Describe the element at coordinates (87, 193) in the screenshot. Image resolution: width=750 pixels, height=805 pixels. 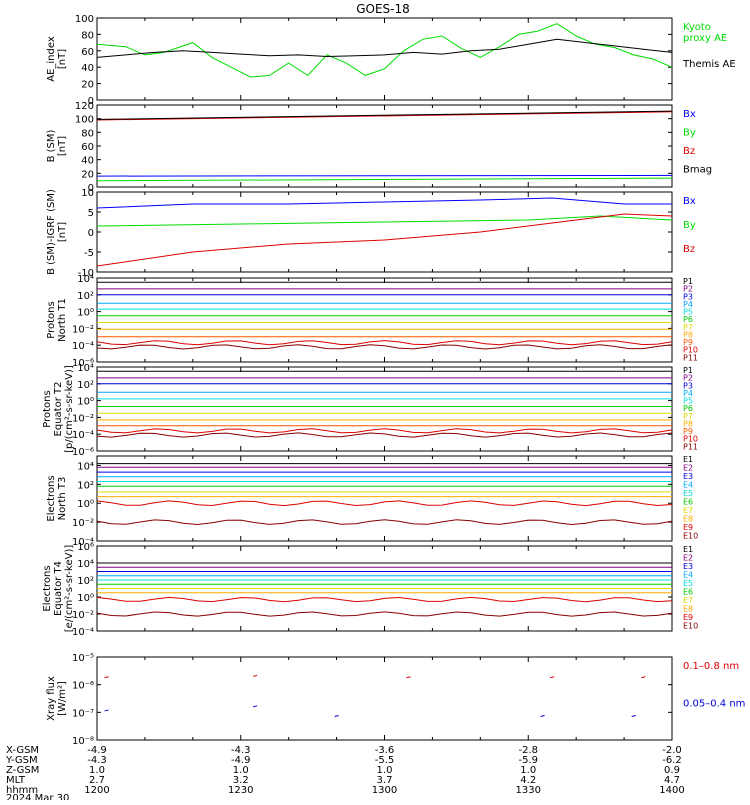
I see `y-tick-label: 10` at that location.